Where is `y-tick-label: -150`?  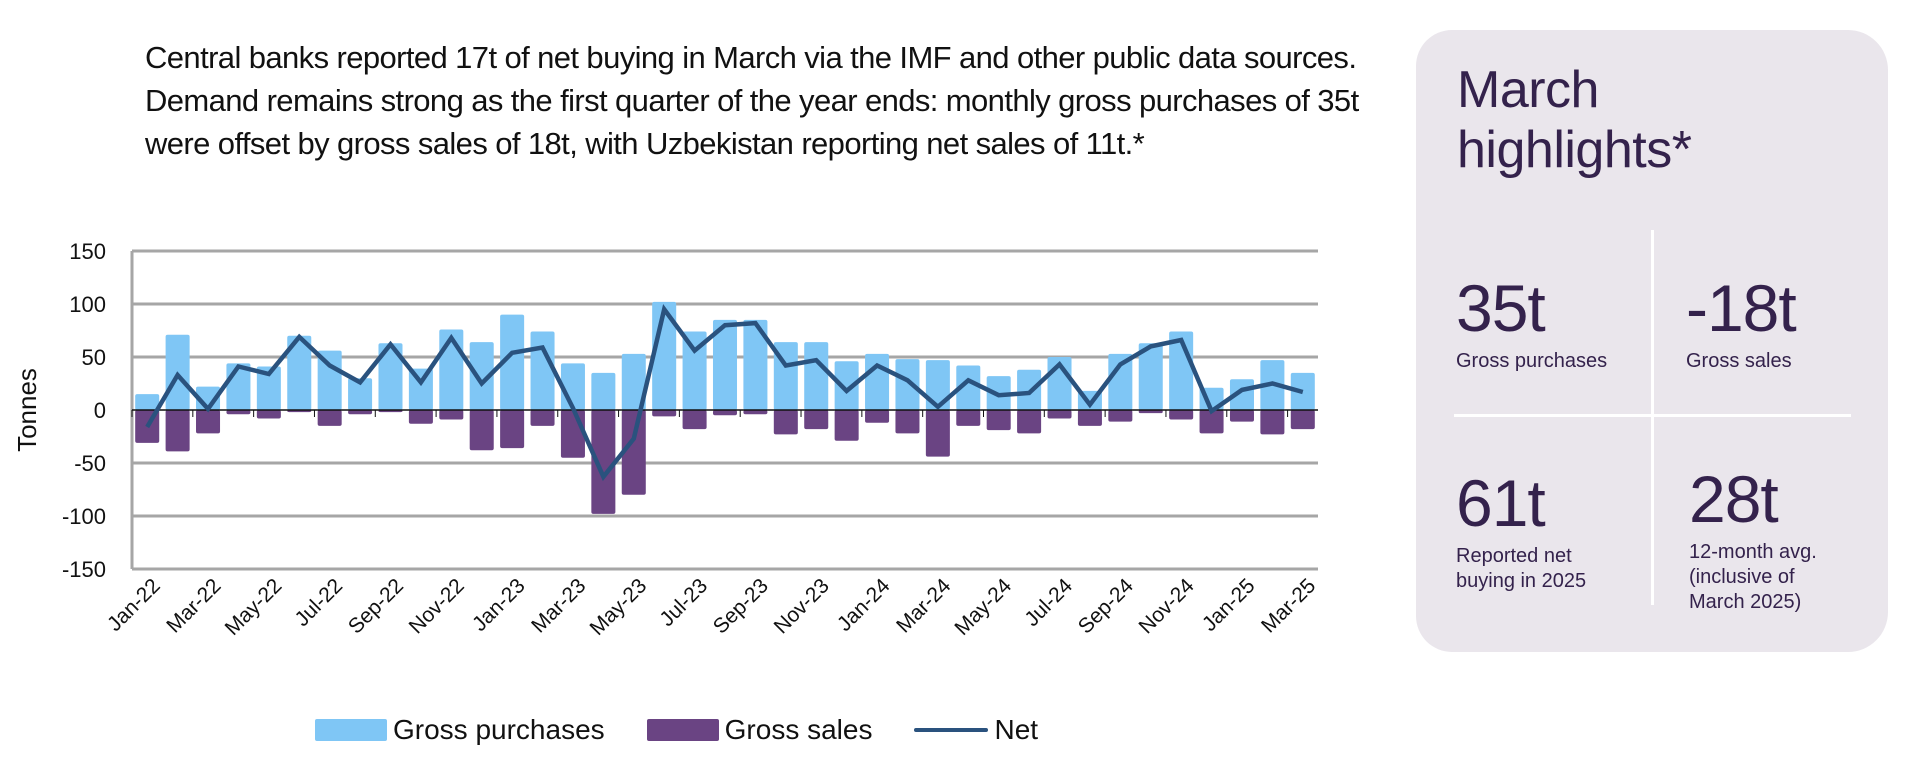
y-tick-label: -150 is located at coordinates (84, 569).